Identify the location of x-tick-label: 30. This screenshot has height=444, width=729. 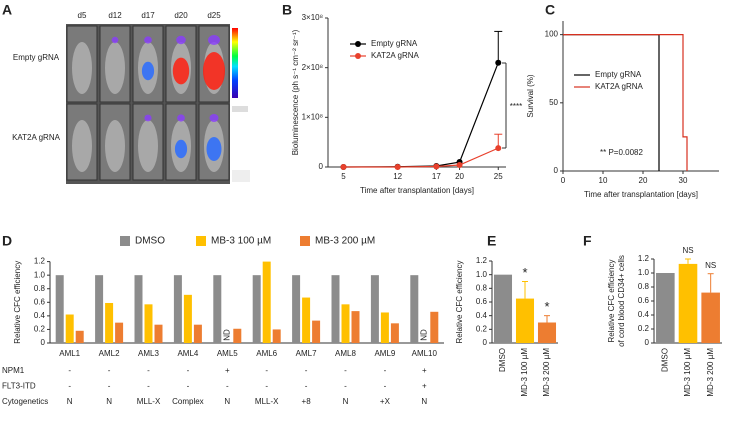
(683, 180).